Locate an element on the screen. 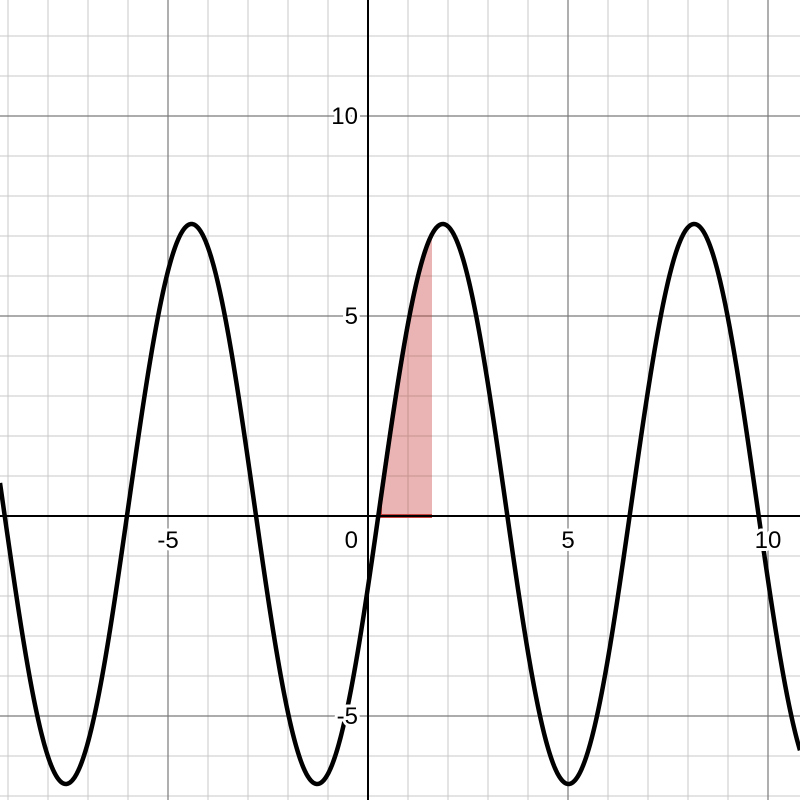 Image resolution: width=800 pixels, height=800 pixels. y-tick-label: 10 is located at coordinates (344, 116).